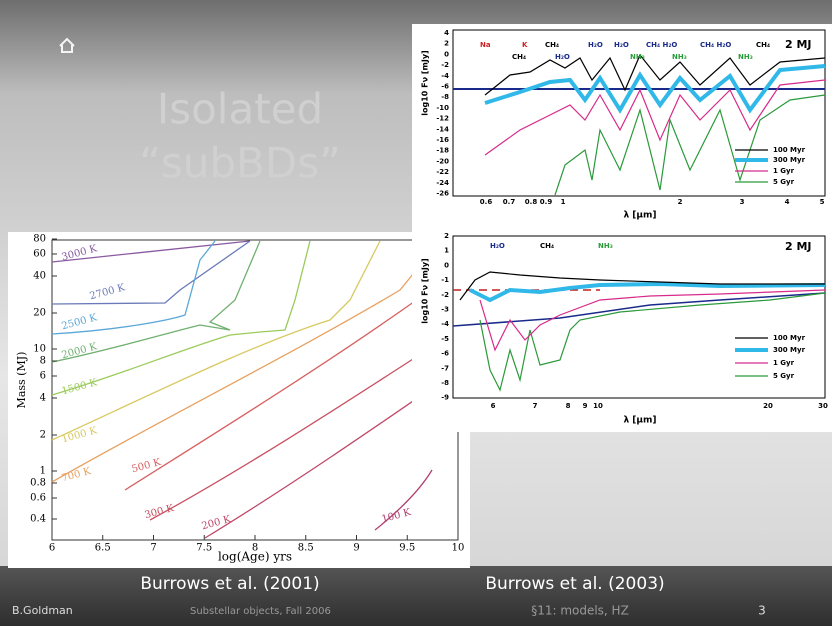  What do you see at coordinates (240, 163) in the screenshot?
I see `title-line: “subBDs”` at bounding box center [240, 163].